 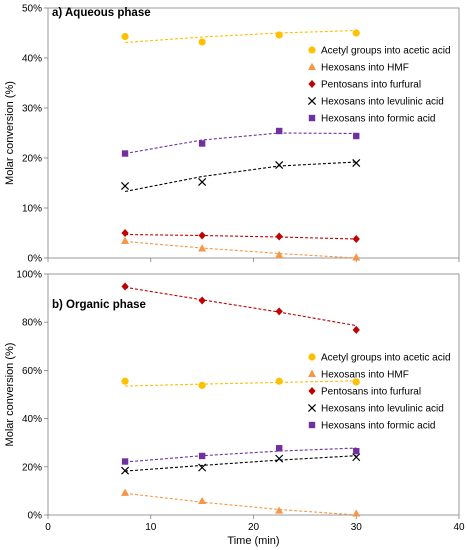 I want to click on y-tick-label: 30%, so click(x=32, y=109).